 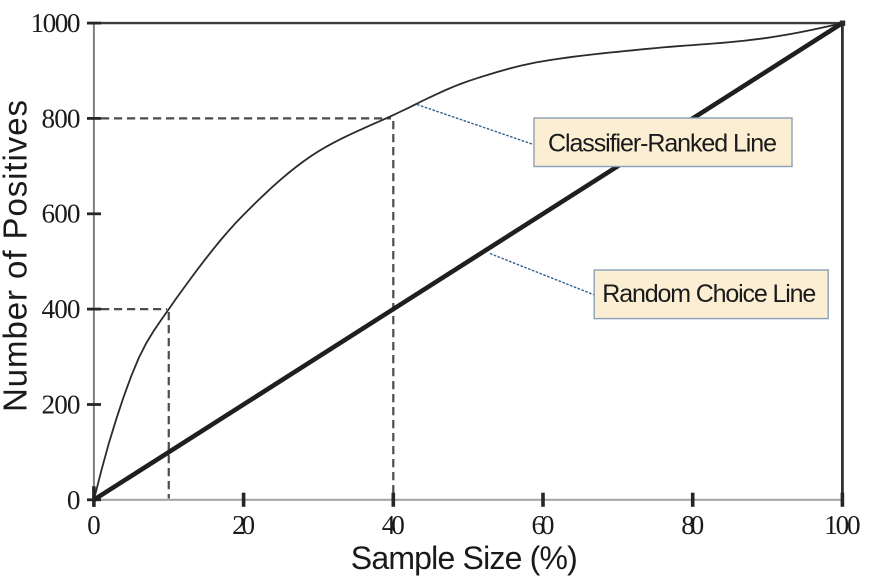 What do you see at coordinates (61, 118) in the screenshot?
I see `svg-text: 800` at bounding box center [61, 118].